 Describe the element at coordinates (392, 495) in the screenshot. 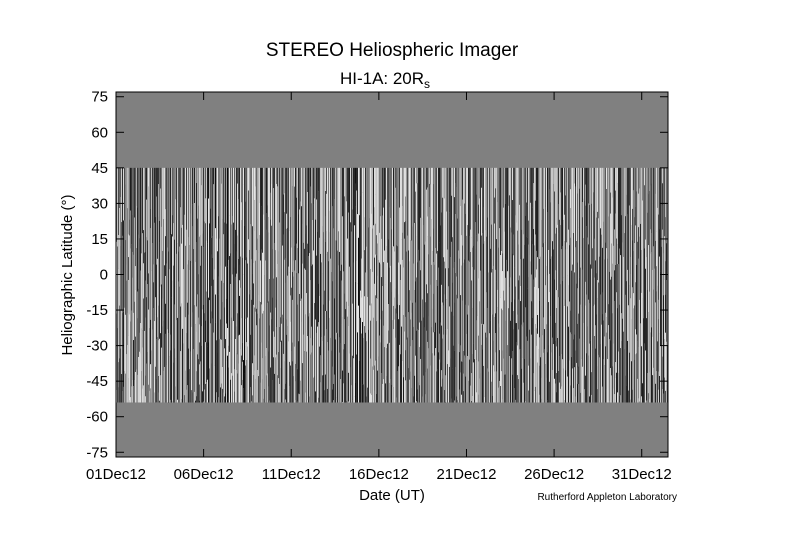

I see `x-axis-label: Date (UT)` at that location.